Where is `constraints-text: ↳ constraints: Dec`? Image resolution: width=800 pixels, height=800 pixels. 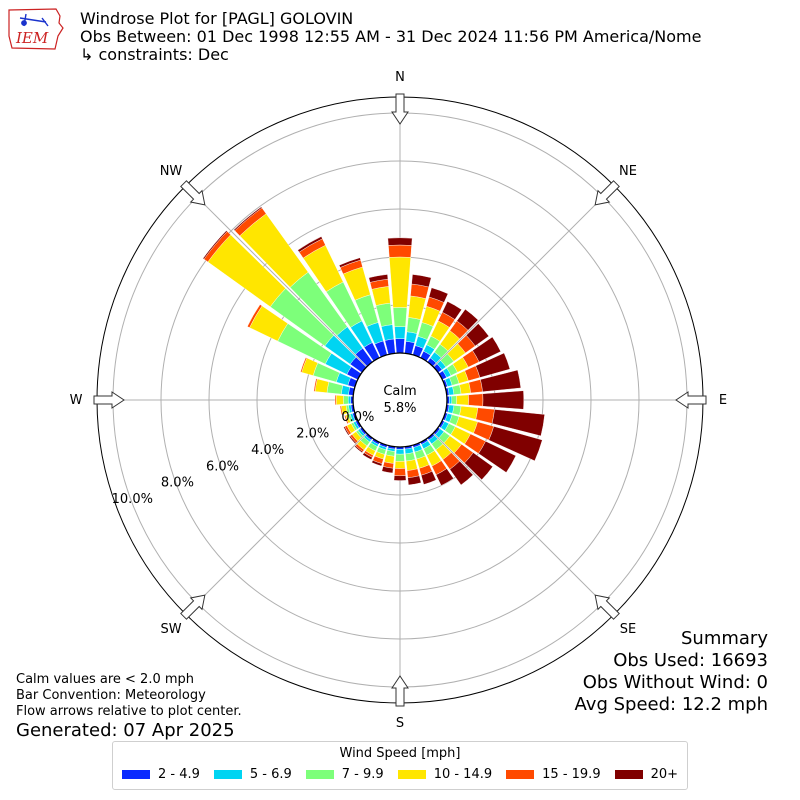 constraints-text: ↳ constraints: Dec is located at coordinates (154, 54).